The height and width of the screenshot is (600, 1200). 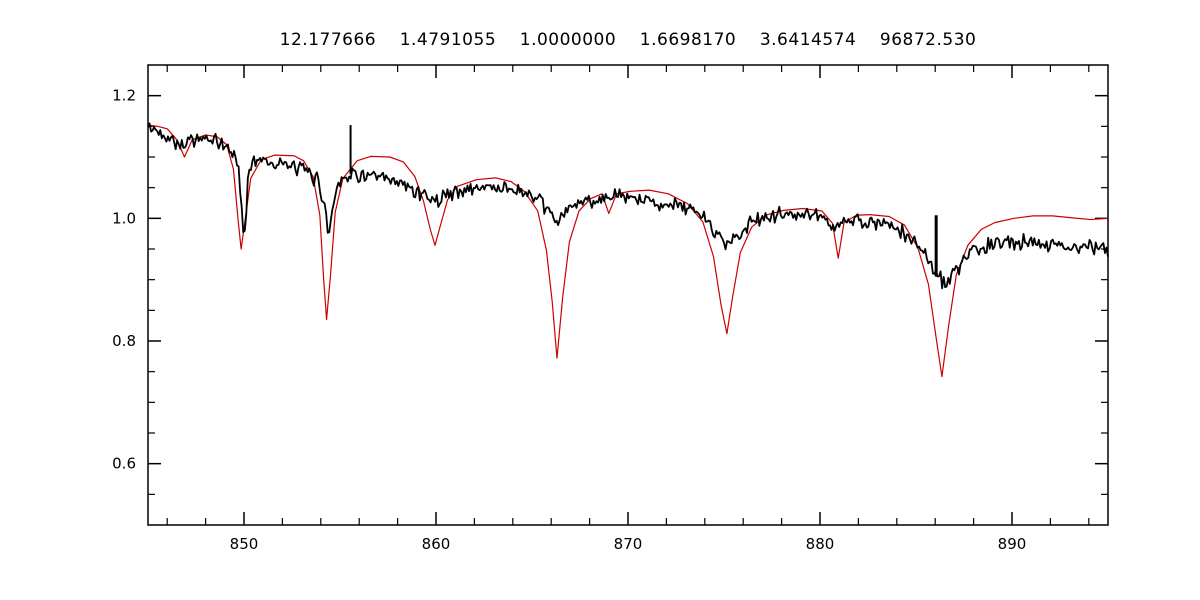 What do you see at coordinates (820, 544) in the screenshot?
I see `x-tick-label: 880` at bounding box center [820, 544].